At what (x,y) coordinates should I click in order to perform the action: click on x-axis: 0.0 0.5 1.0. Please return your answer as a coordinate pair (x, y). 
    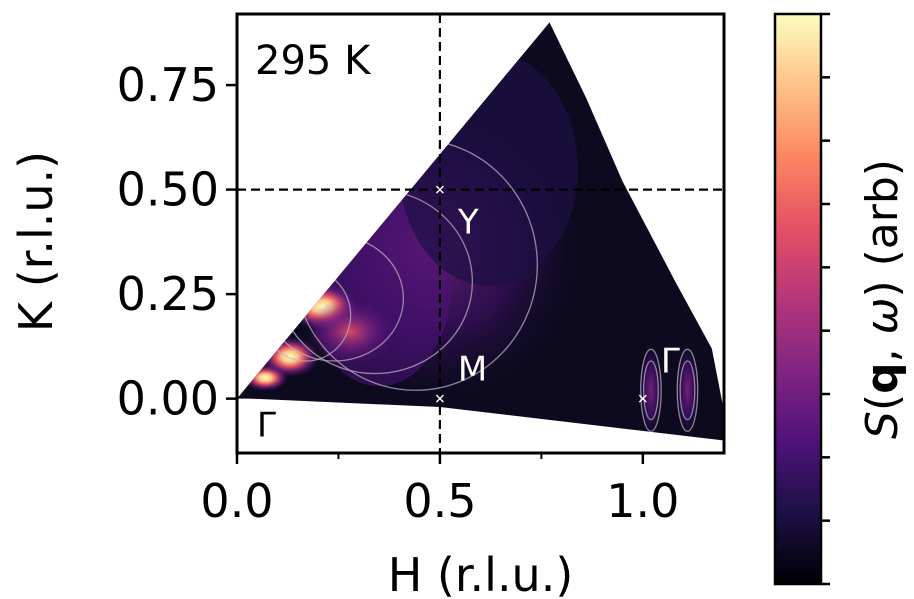
    Looking at the image, I should click on (439, 490).